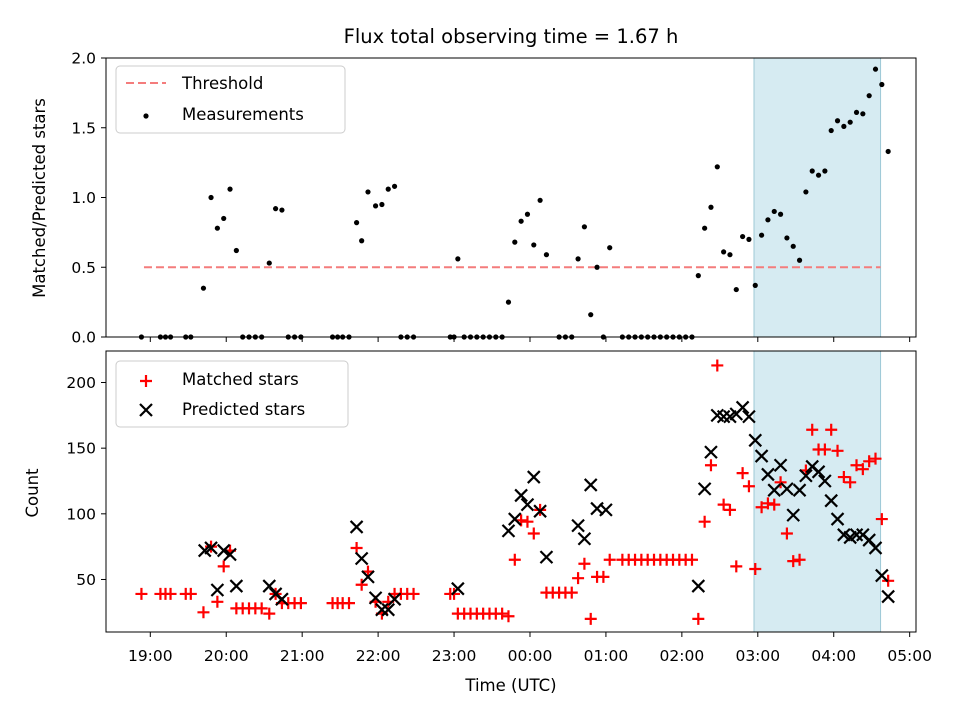  What do you see at coordinates (146, 381) in the screenshot?
I see `legend-matched-swatch` at bounding box center [146, 381].